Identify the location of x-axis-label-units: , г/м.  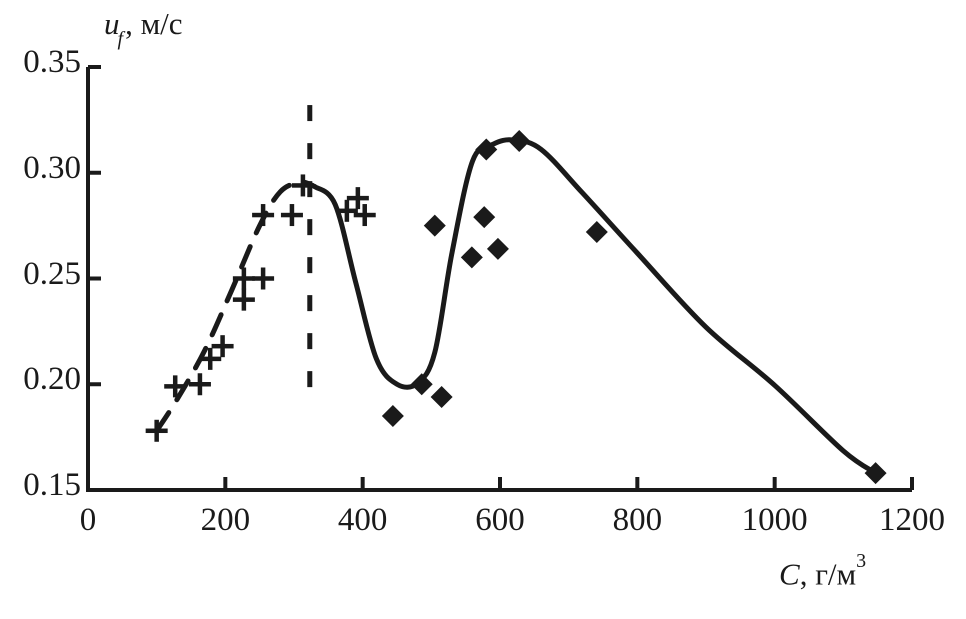
(828, 574).